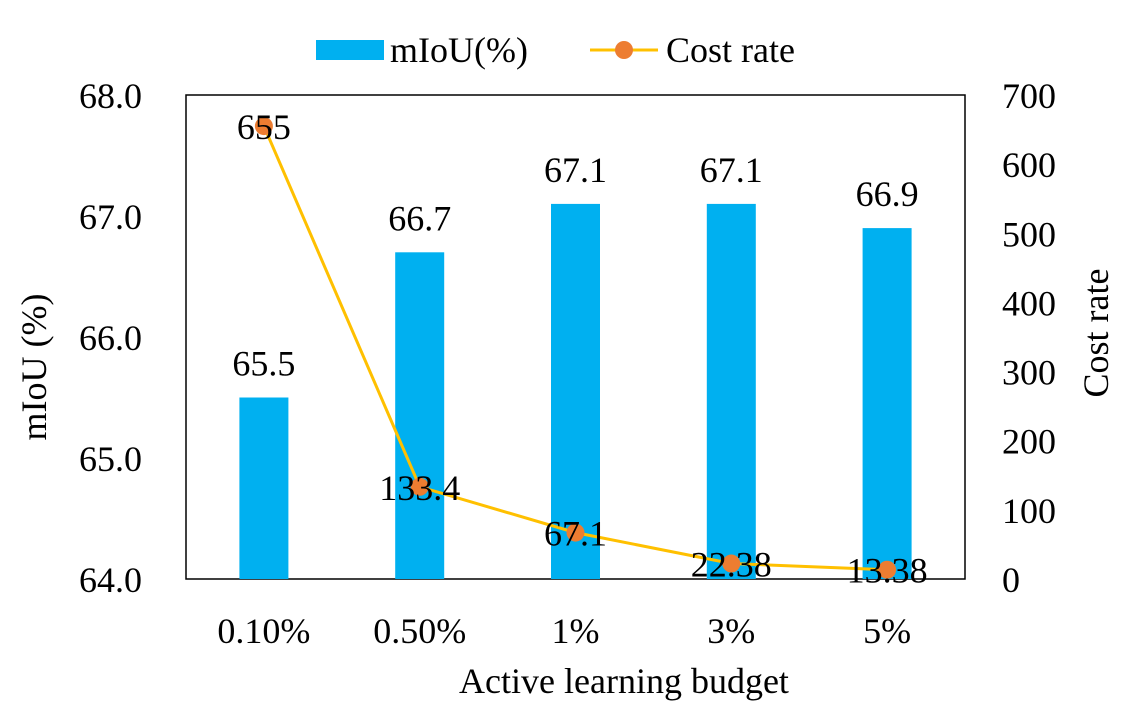 The width and height of the screenshot is (1131, 710). What do you see at coordinates (624, 50) in the screenshot?
I see `legend-line-marker` at bounding box center [624, 50].